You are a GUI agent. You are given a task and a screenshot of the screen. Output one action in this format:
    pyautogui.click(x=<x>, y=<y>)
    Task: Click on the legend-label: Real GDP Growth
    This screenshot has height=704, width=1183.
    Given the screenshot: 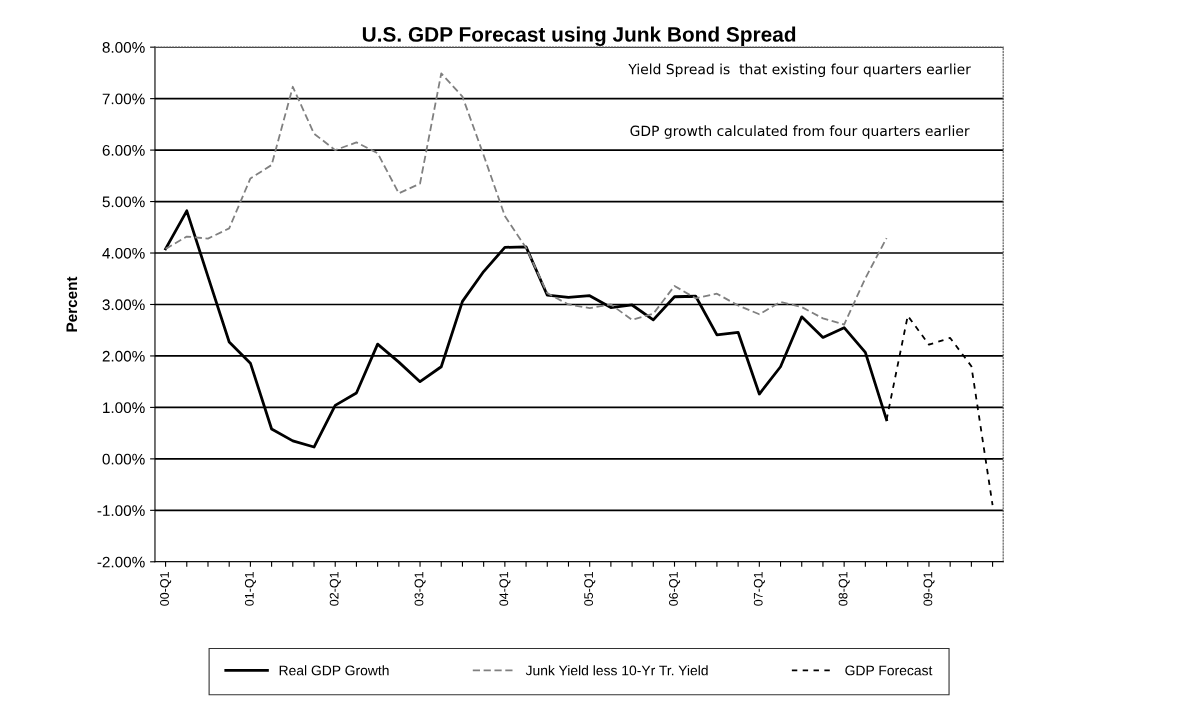 What is the action you would take?
    pyautogui.click(x=334, y=670)
    